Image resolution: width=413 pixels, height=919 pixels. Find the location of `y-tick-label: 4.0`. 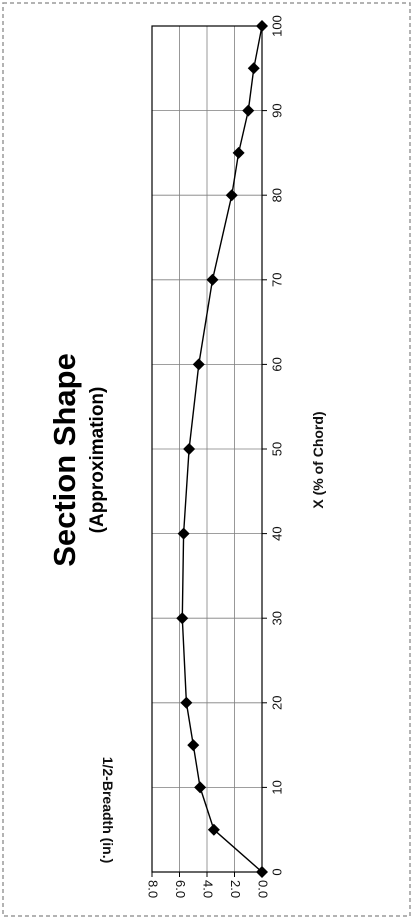

y-tick-label: 4.0 is located at coordinates (208, 889).